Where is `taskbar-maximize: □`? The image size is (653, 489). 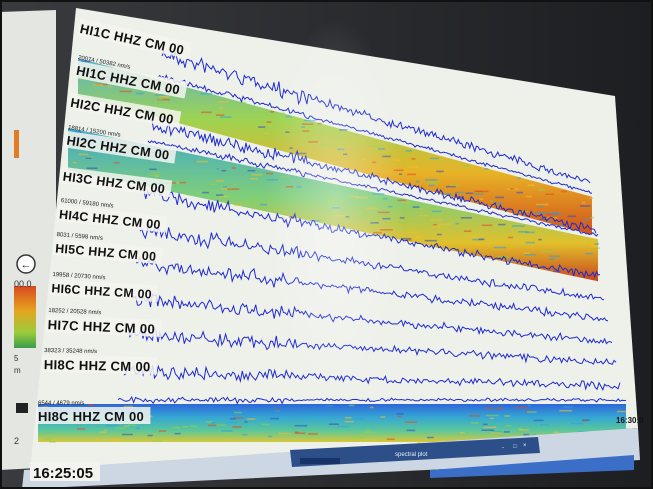 taskbar-maximize: □ is located at coordinates (515, 447).